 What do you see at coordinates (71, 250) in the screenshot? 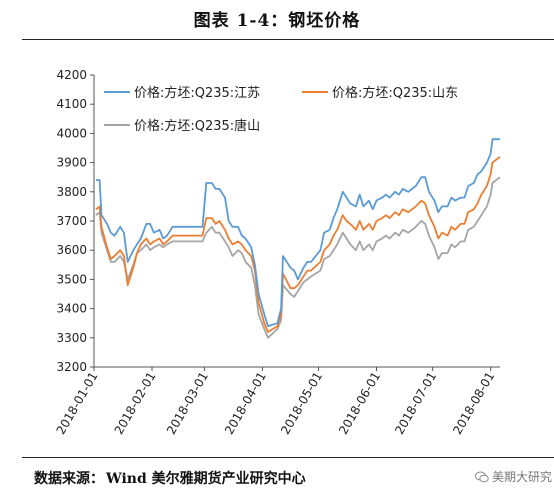
I see `y-tick-label: 3600` at bounding box center [71, 250].